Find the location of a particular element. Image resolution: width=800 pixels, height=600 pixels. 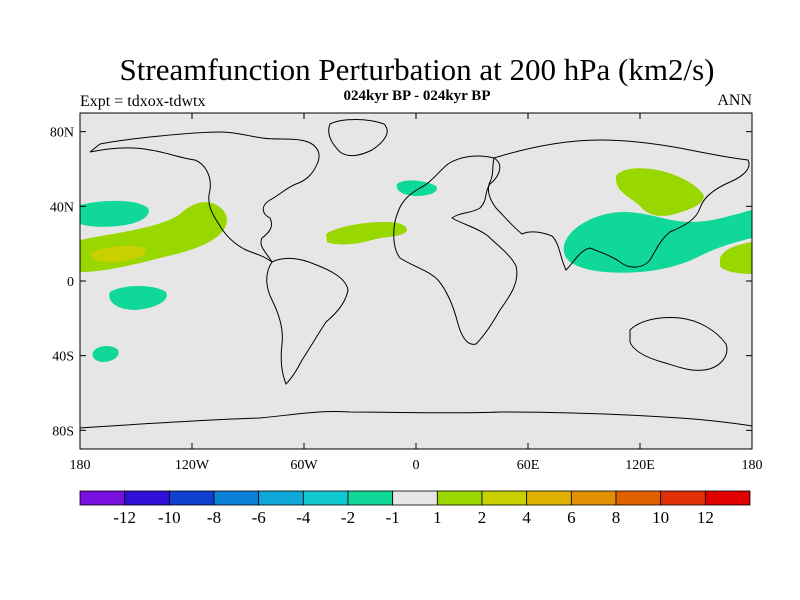

colorbar-label: 2 is located at coordinates (482, 517).